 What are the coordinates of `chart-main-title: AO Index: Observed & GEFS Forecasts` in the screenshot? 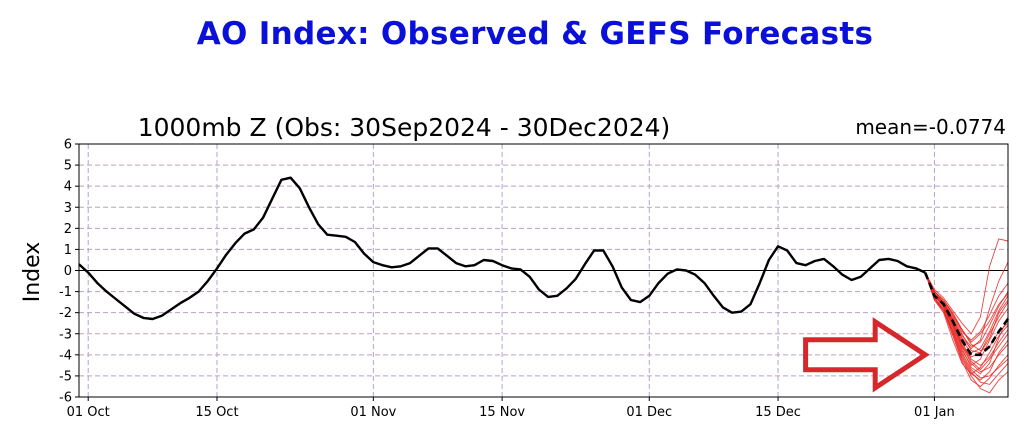 It's located at (535, 34).